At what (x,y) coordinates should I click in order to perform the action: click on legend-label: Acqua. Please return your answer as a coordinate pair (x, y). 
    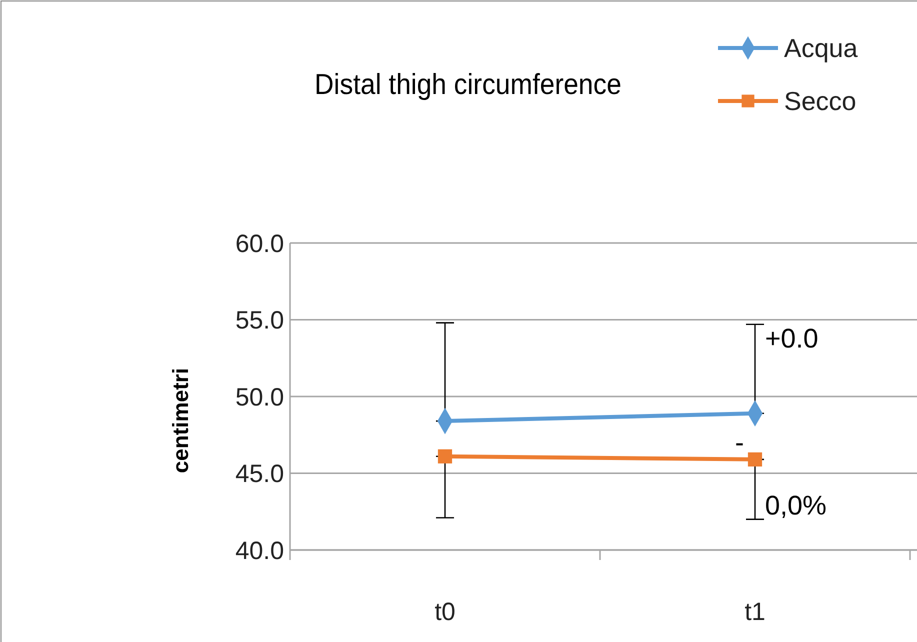
    Looking at the image, I should click on (821, 48).